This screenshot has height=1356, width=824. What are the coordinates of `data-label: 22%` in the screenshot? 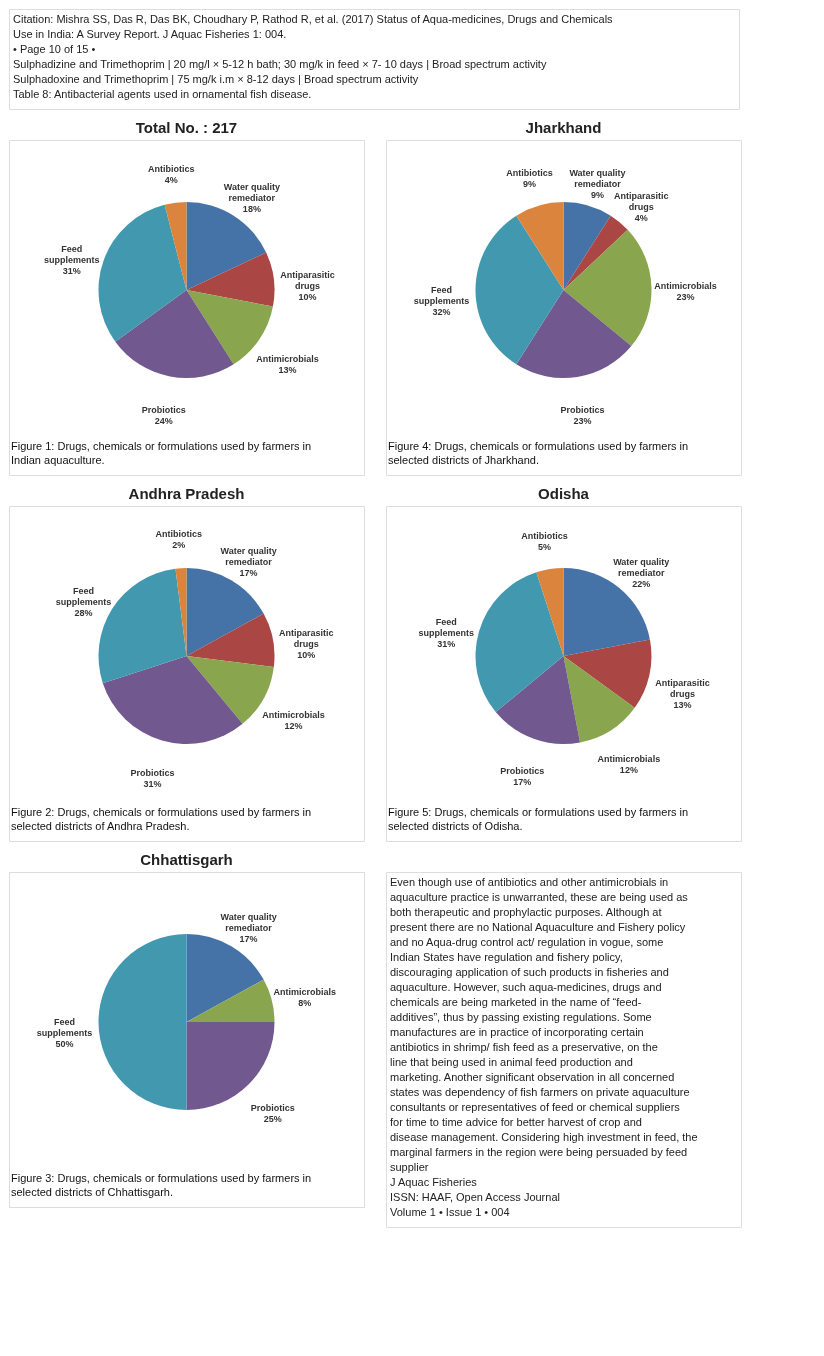 It's located at (641, 584).